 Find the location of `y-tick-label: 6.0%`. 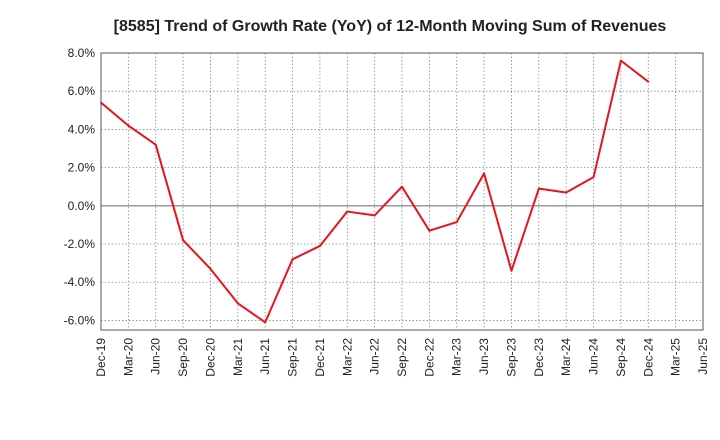

y-tick-label: 6.0% is located at coordinates (82, 91).